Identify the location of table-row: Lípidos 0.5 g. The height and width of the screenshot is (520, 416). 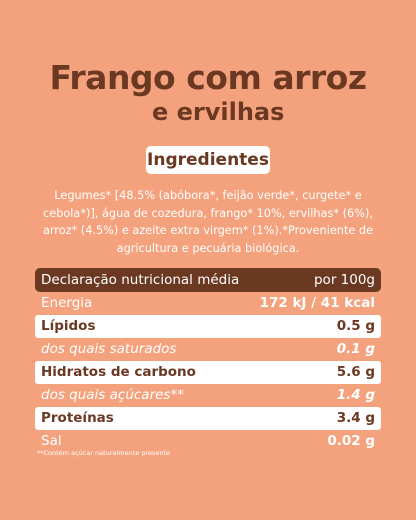
(208, 326).